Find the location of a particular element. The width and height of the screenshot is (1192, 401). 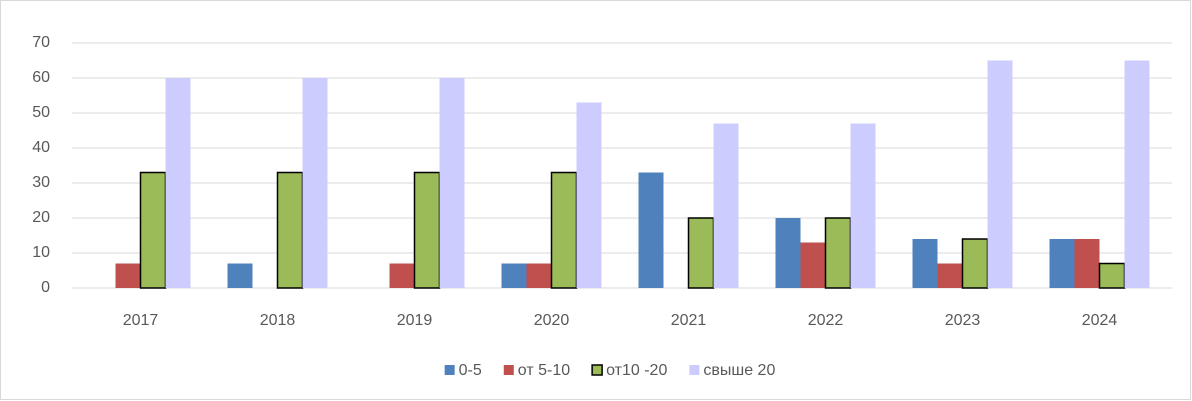

y-tick-label: 10 is located at coordinates (41, 252).